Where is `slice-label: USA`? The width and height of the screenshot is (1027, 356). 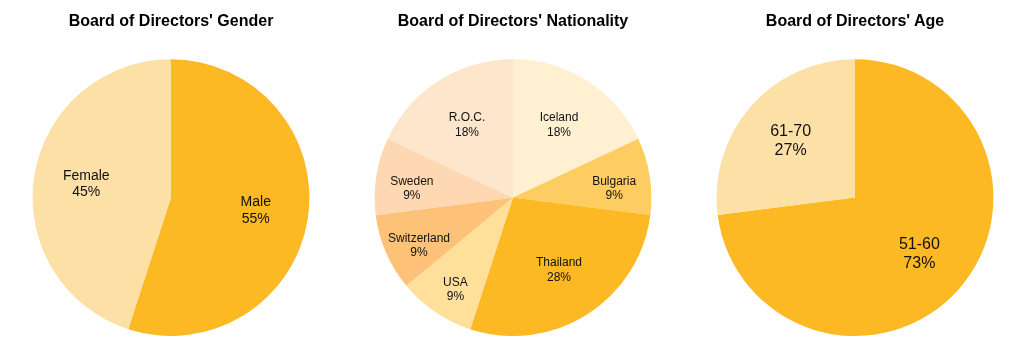
slice-label: USA is located at coordinates (455, 281).